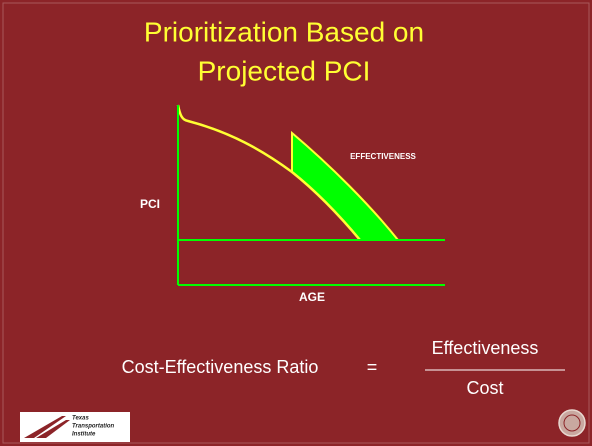 Image resolution: width=592 pixels, height=446 pixels. What do you see at coordinates (284, 70) in the screenshot?
I see `title-line: Projected PCI` at bounding box center [284, 70].